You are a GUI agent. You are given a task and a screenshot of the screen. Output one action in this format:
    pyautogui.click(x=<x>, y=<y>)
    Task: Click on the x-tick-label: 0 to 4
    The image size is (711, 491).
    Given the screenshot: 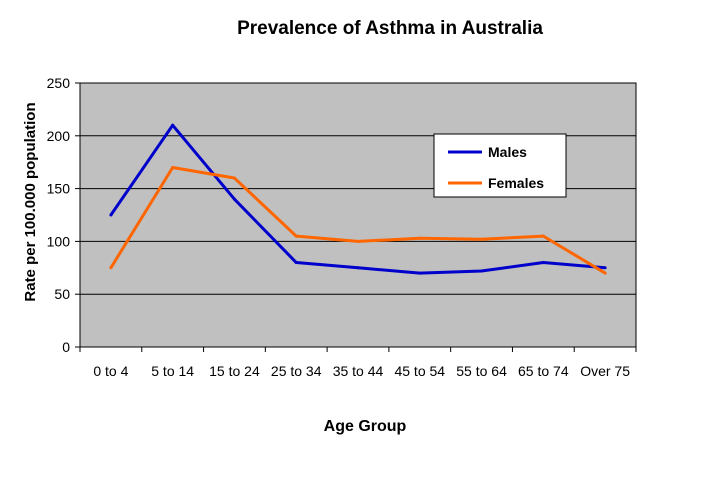 What is the action you would take?
    pyautogui.click(x=110, y=371)
    